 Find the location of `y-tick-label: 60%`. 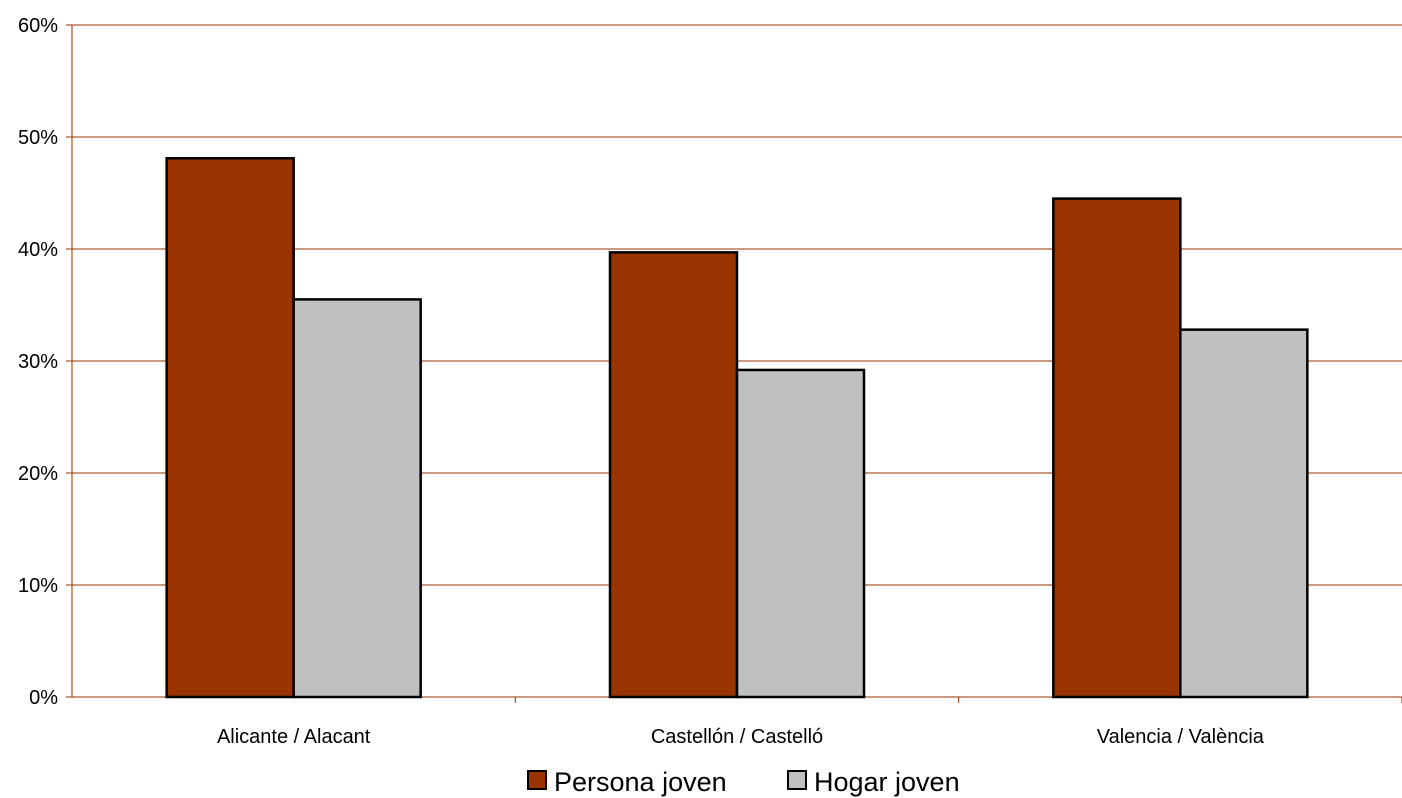

y-tick-label: 60% is located at coordinates (38, 26).